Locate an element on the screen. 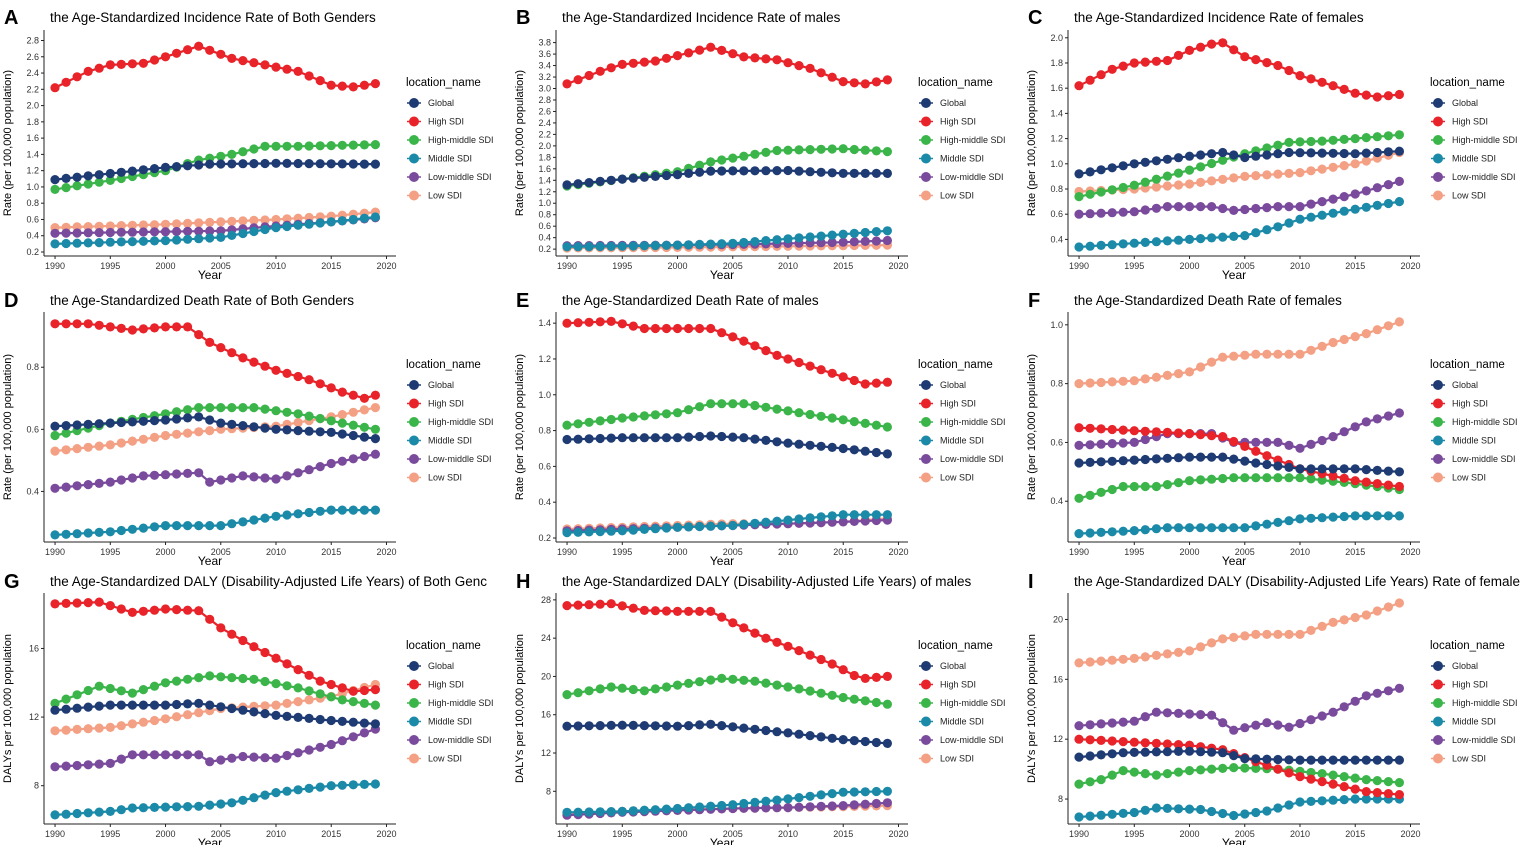 The image size is (1533, 850). legend-item-label: Low SDI is located at coordinates (1469, 196).